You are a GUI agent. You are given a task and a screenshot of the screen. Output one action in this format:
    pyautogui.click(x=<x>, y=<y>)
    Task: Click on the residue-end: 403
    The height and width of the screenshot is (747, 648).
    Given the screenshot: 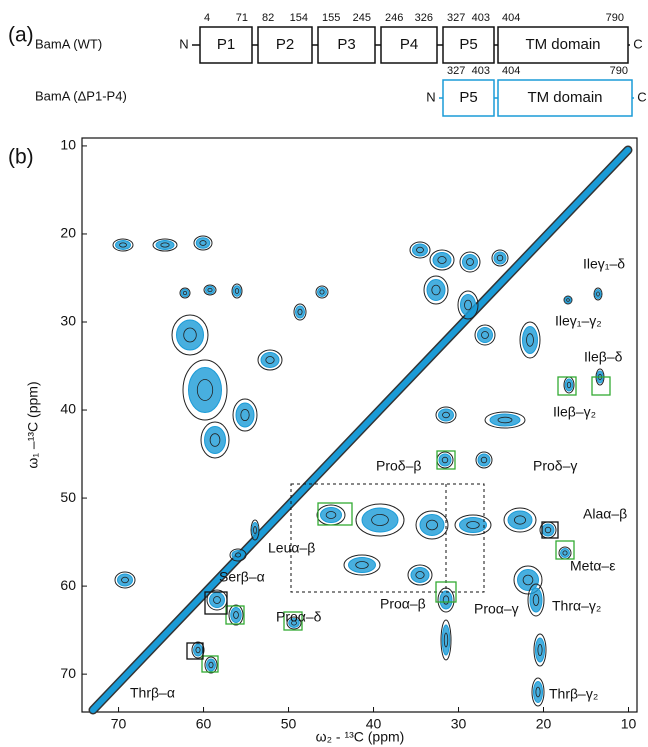 What is the action you would take?
    pyautogui.click(x=481, y=18)
    